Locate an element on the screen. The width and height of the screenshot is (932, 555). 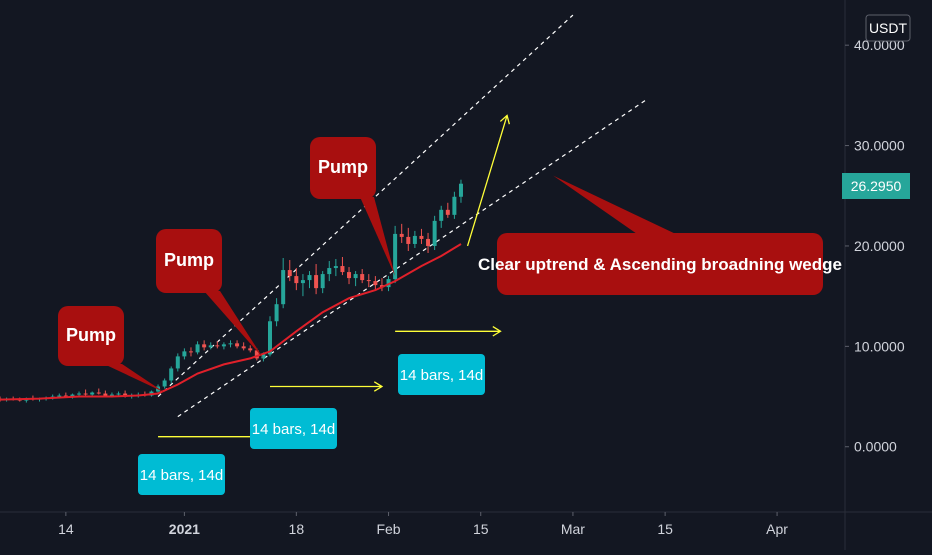
pump-callout-2: Pump is located at coordinates (210, 294).